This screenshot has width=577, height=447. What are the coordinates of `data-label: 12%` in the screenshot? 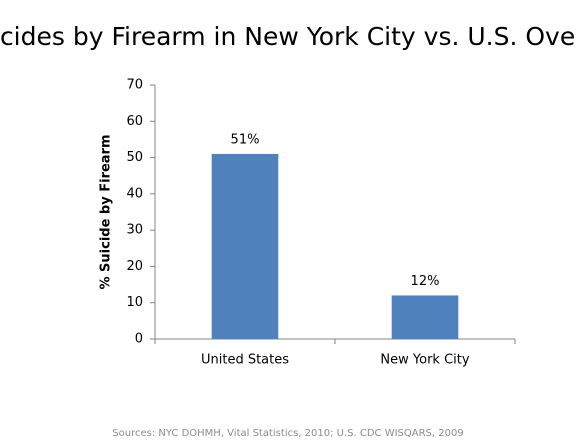 It's located at (425, 281).